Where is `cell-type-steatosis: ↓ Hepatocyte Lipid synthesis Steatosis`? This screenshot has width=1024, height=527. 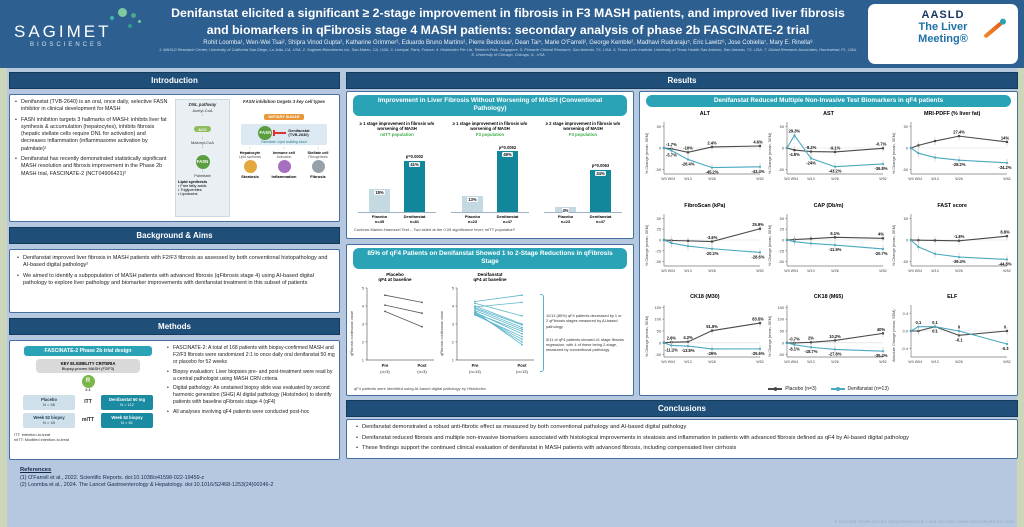 cell-type-steatosis: ↓ Hepatocyte Lipid synthesis Steatosis is located at coordinates (250, 161).